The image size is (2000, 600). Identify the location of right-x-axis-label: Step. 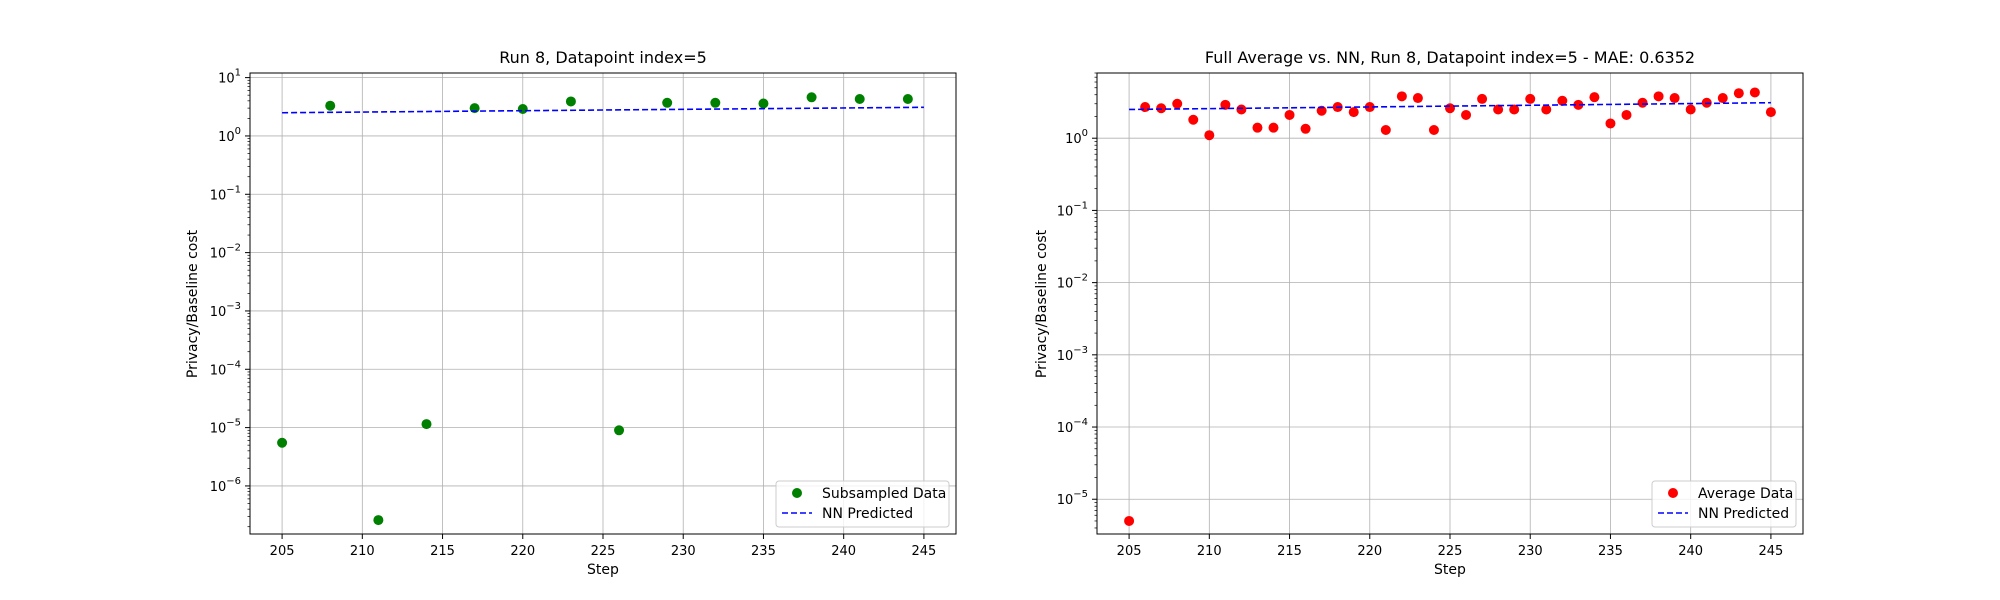
(1450, 570).